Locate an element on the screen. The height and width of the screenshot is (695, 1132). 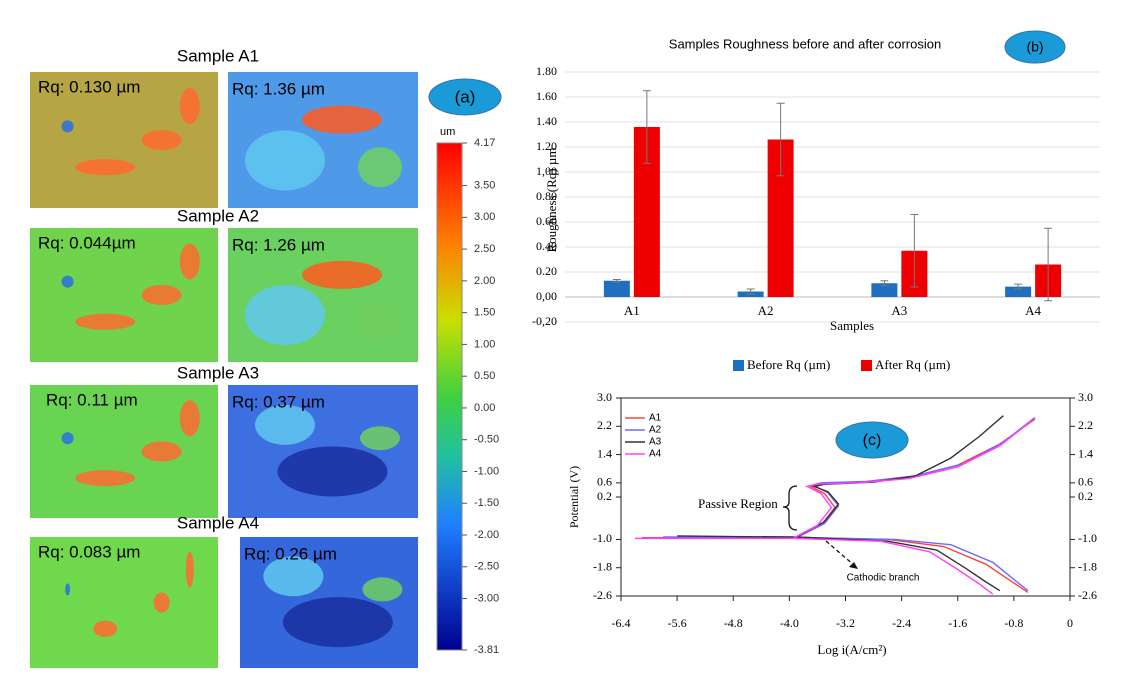
rq-before: Rq: 0.083 µm is located at coordinates (89, 551).